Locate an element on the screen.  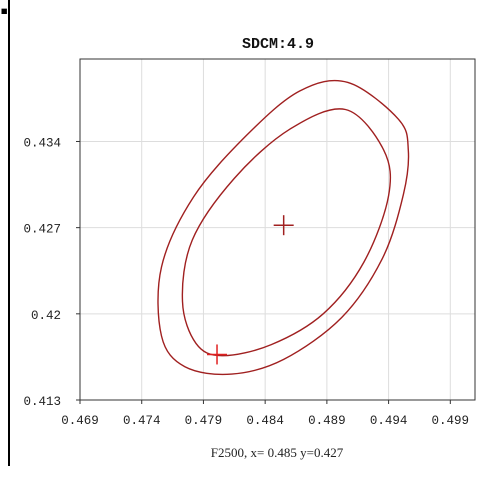
x-tick-label-4: 0.489 is located at coordinates (327, 421).